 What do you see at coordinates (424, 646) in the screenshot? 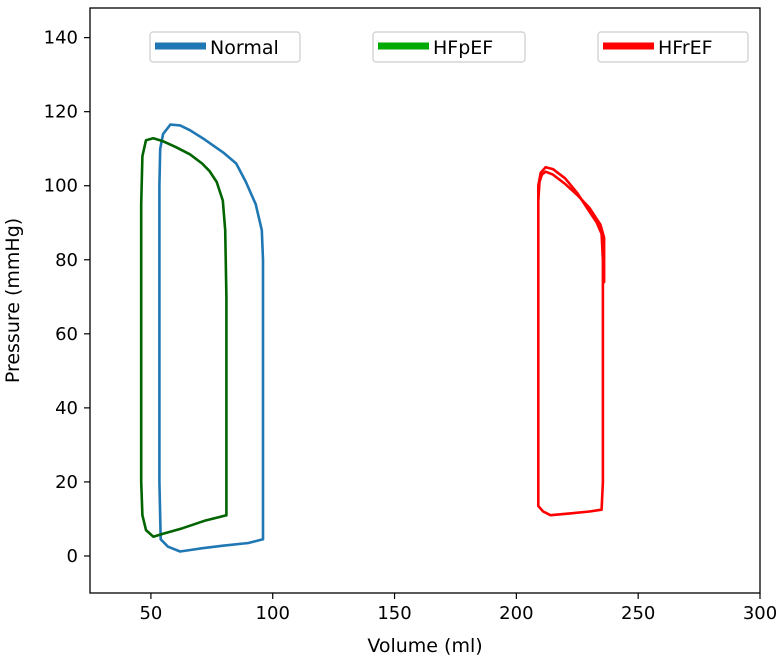
I see `x-axis-label: Volume (ml)` at bounding box center [424, 646].